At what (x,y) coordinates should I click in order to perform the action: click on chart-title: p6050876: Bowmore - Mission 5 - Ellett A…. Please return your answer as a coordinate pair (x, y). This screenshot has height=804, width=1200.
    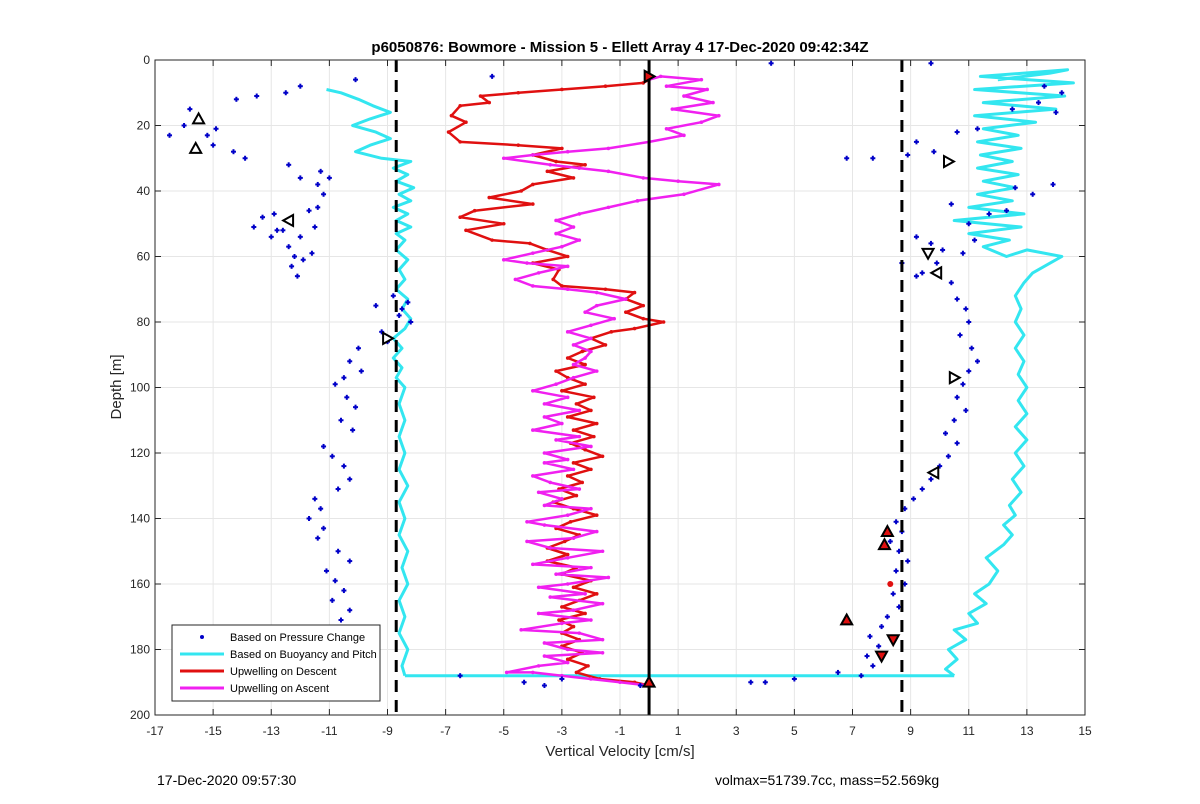
    Looking at the image, I should click on (619, 47).